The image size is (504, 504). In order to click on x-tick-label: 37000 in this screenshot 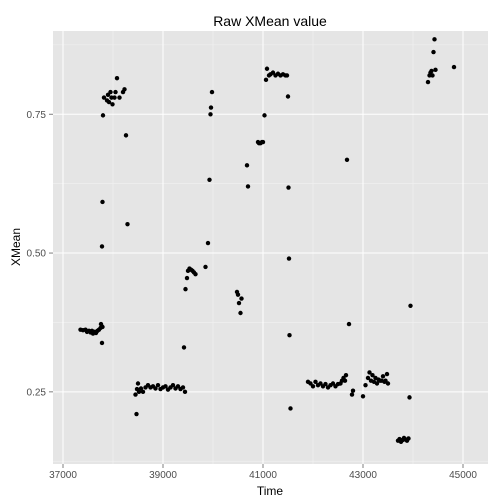, I will do `click(63, 475)`.